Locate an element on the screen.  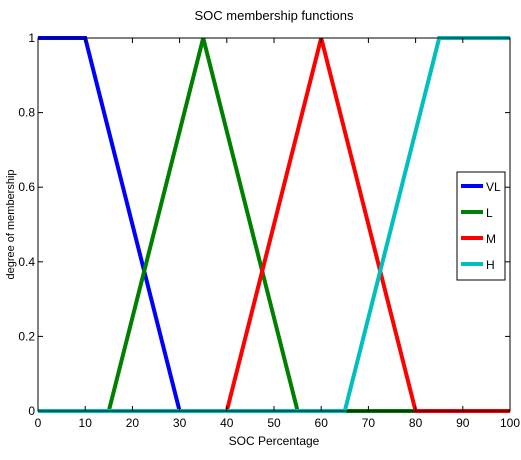
x-tick-label: 20 is located at coordinates (133, 423).